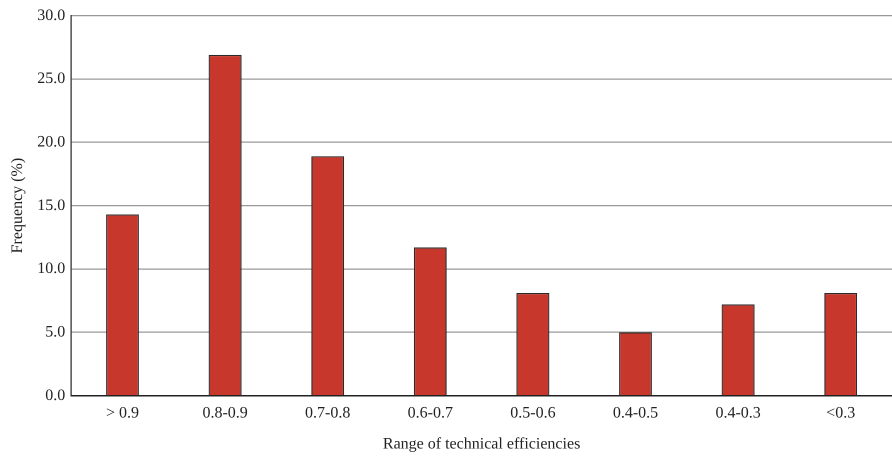  What do you see at coordinates (51, 269) in the screenshot?
I see `y-tick-label: 10.0` at bounding box center [51, 269].